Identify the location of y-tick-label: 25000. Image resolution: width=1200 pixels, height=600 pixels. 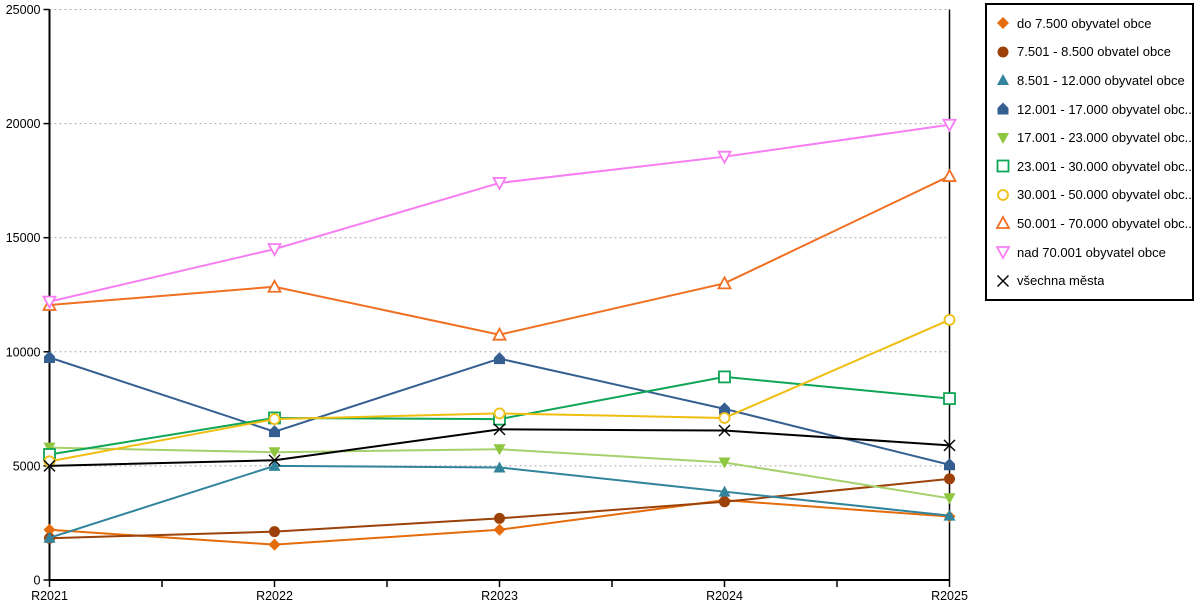
(23, 10).